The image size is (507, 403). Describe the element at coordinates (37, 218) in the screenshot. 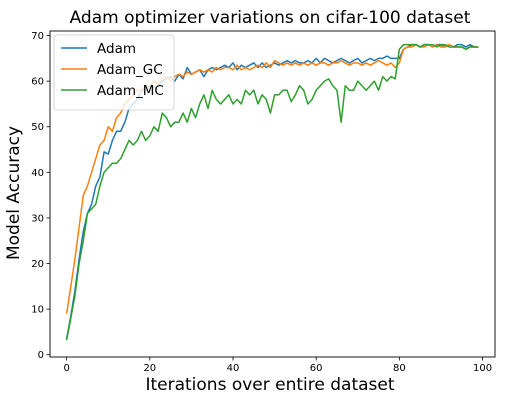

I see `y-tick-label: 30` at that location.